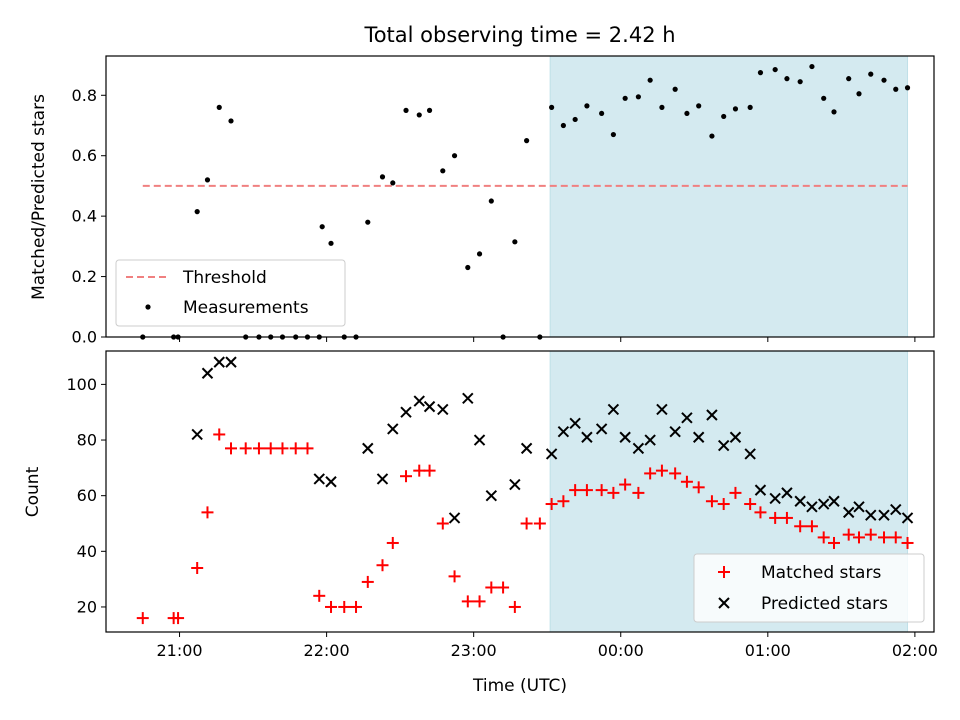 The width and height of the screenshot is (960, 720). Describe the element at coordinates (519, 35) in the screenshot. I see `chart-title: Total observing time = 2.42 h` at that location.